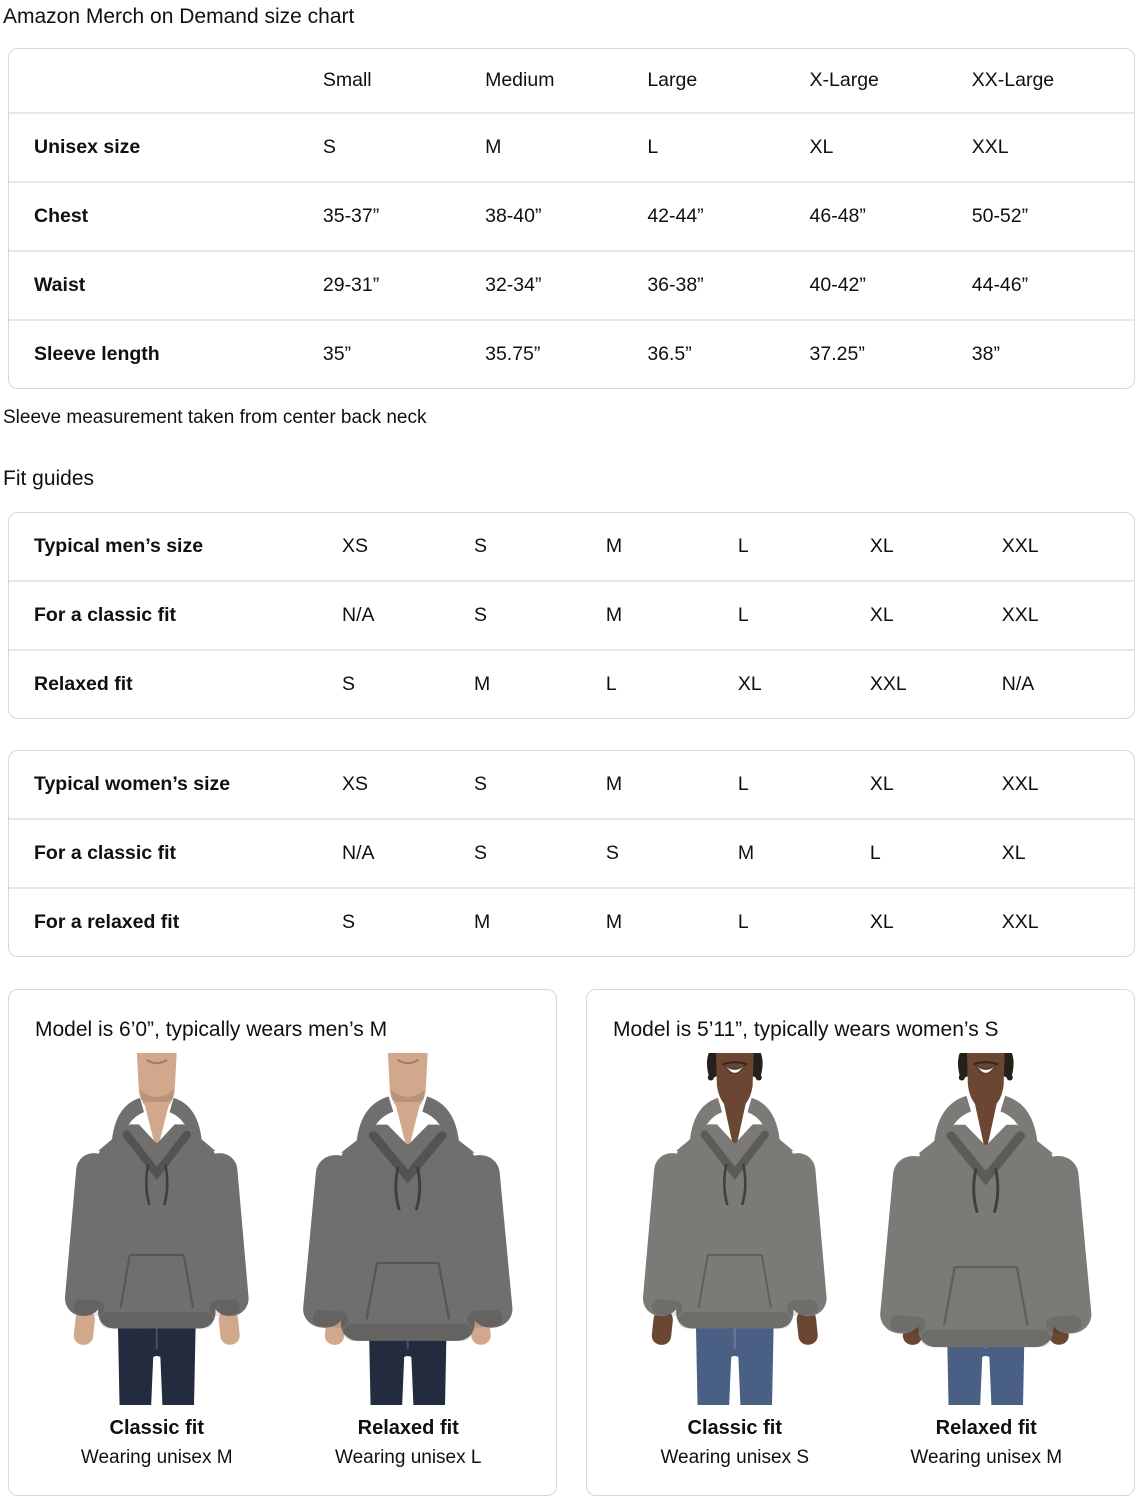 The width and height of the screenshot is (1143, 1500). I want to click on table-row: Chest 35-37” 38-40” 42-44” 46-48” 50-52”, so click(571, 215).